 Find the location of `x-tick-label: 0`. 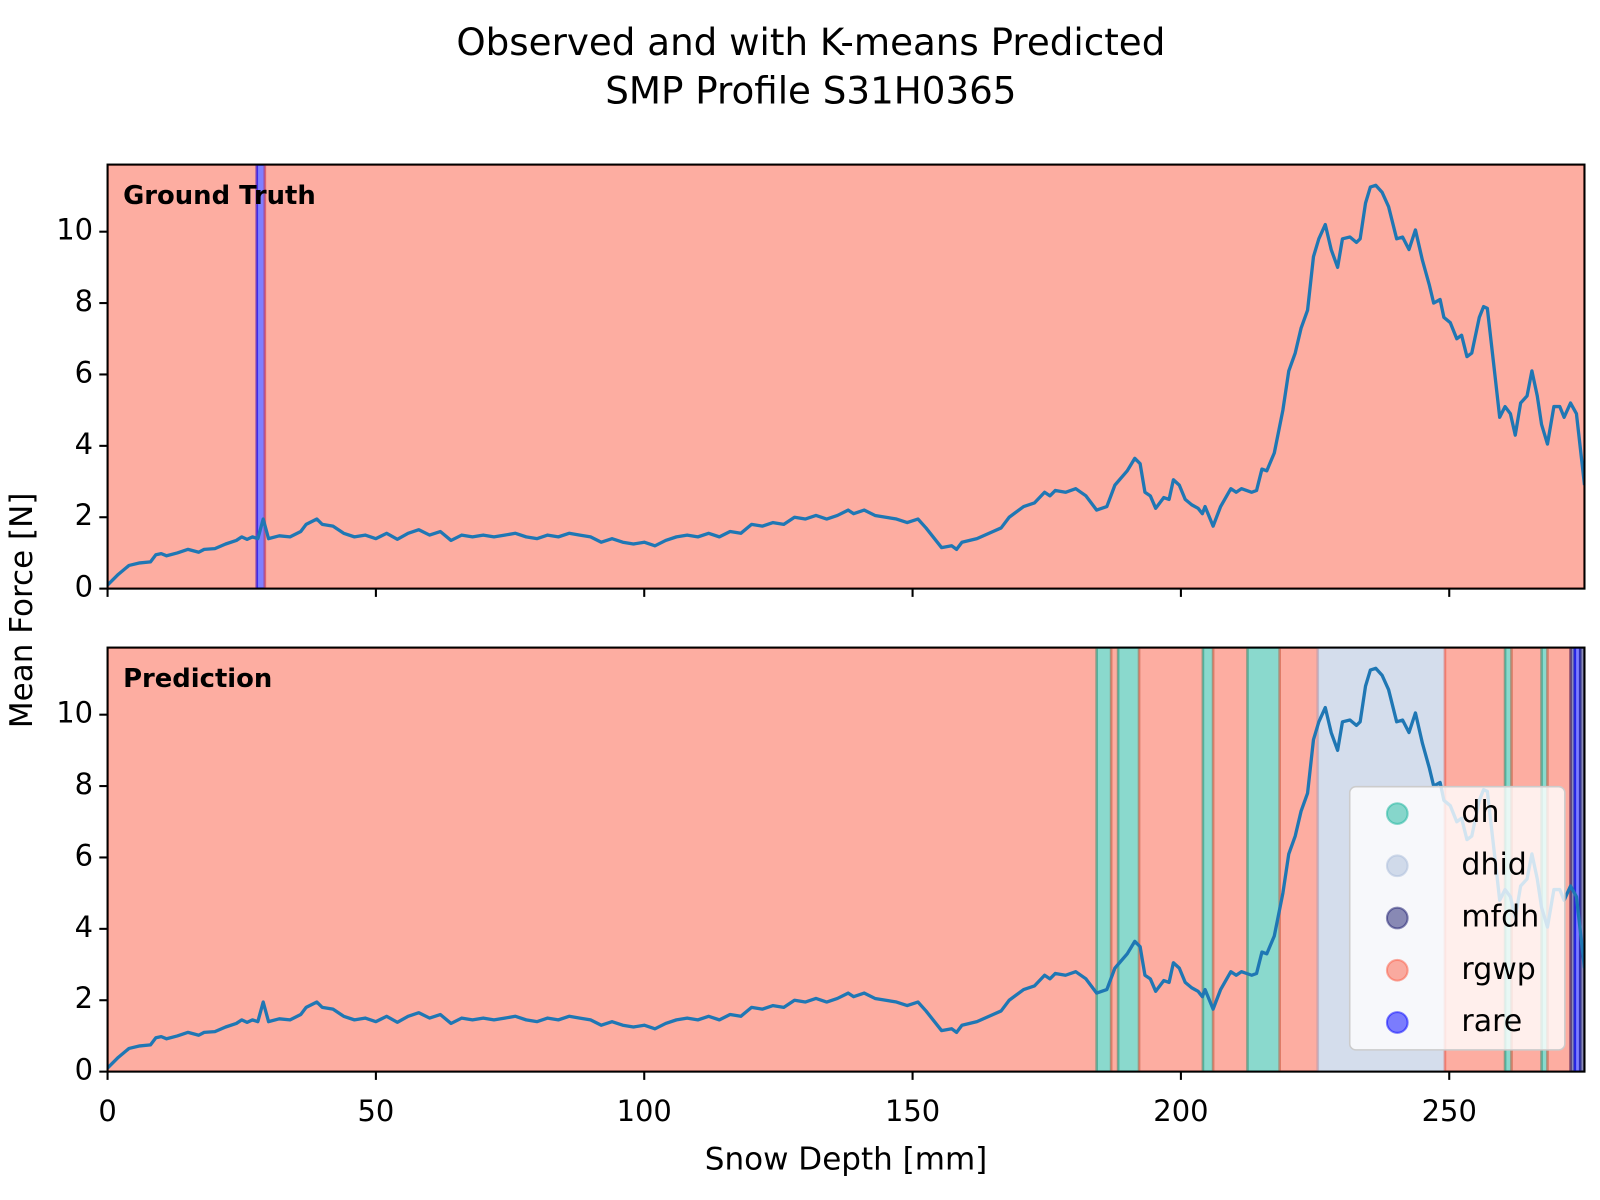

x-tick-label: 0 is located at coordinates (107, 1111).